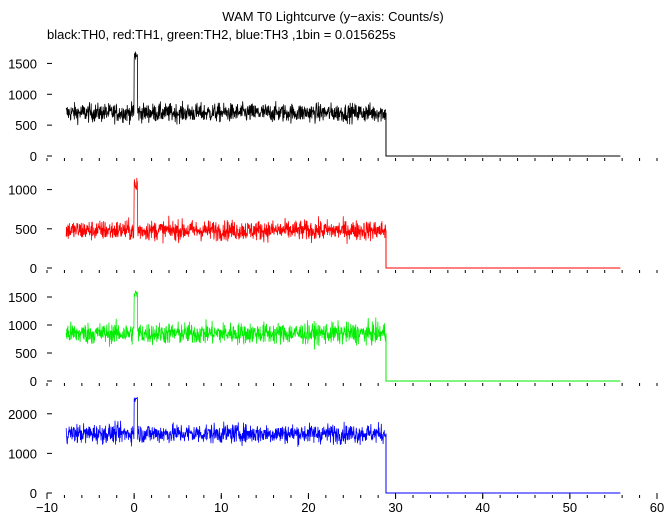  Describe the element at coordinates (22, 453) in the screenshot. I see `y-tick-label-th3: 1000` at that location.